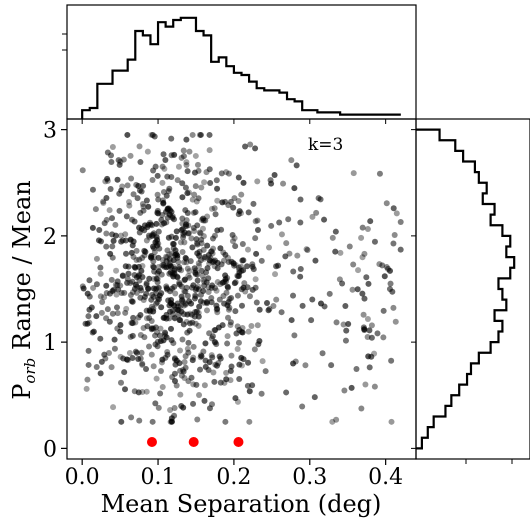 The width and height of the screenshot is (530, 522). Describe the element at coordinates (82, 477) in the screenshot. I see `x-tick-label-0: 0.0` at that location.